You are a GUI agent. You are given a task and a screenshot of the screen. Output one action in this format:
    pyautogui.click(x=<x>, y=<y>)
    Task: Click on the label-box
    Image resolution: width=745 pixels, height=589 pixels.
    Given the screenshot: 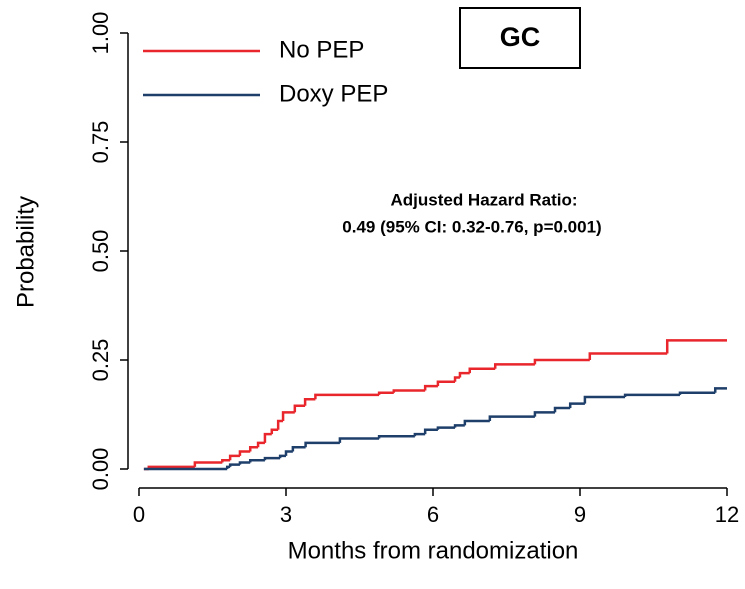 What is the action you would take?
    pyautogui.click(x=520, y=38)
    